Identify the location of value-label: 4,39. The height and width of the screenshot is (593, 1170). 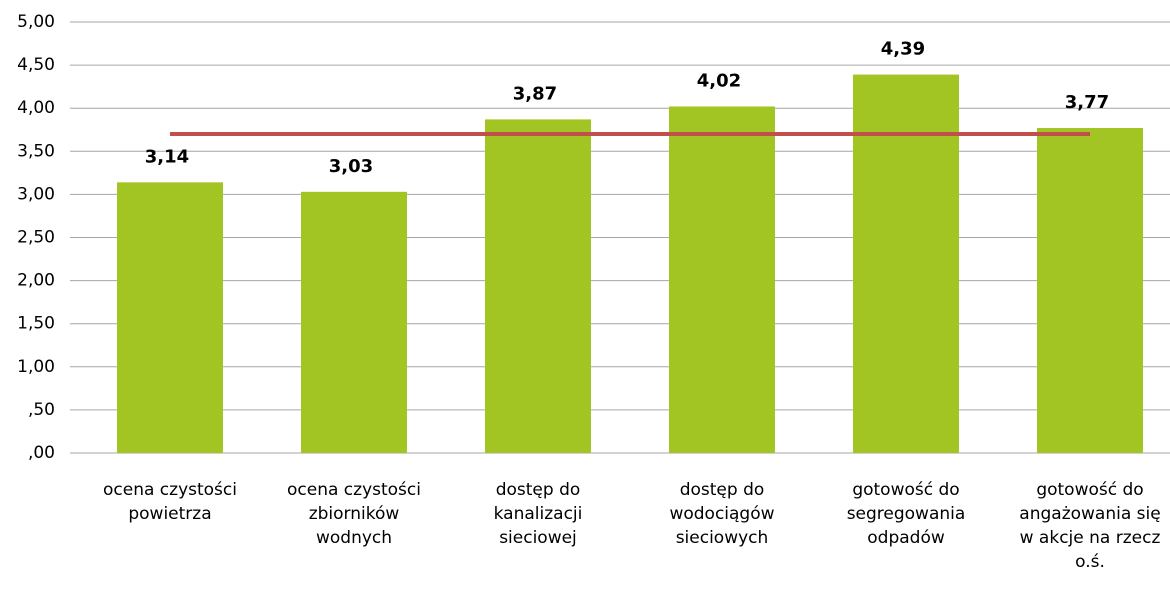
(903, 49).